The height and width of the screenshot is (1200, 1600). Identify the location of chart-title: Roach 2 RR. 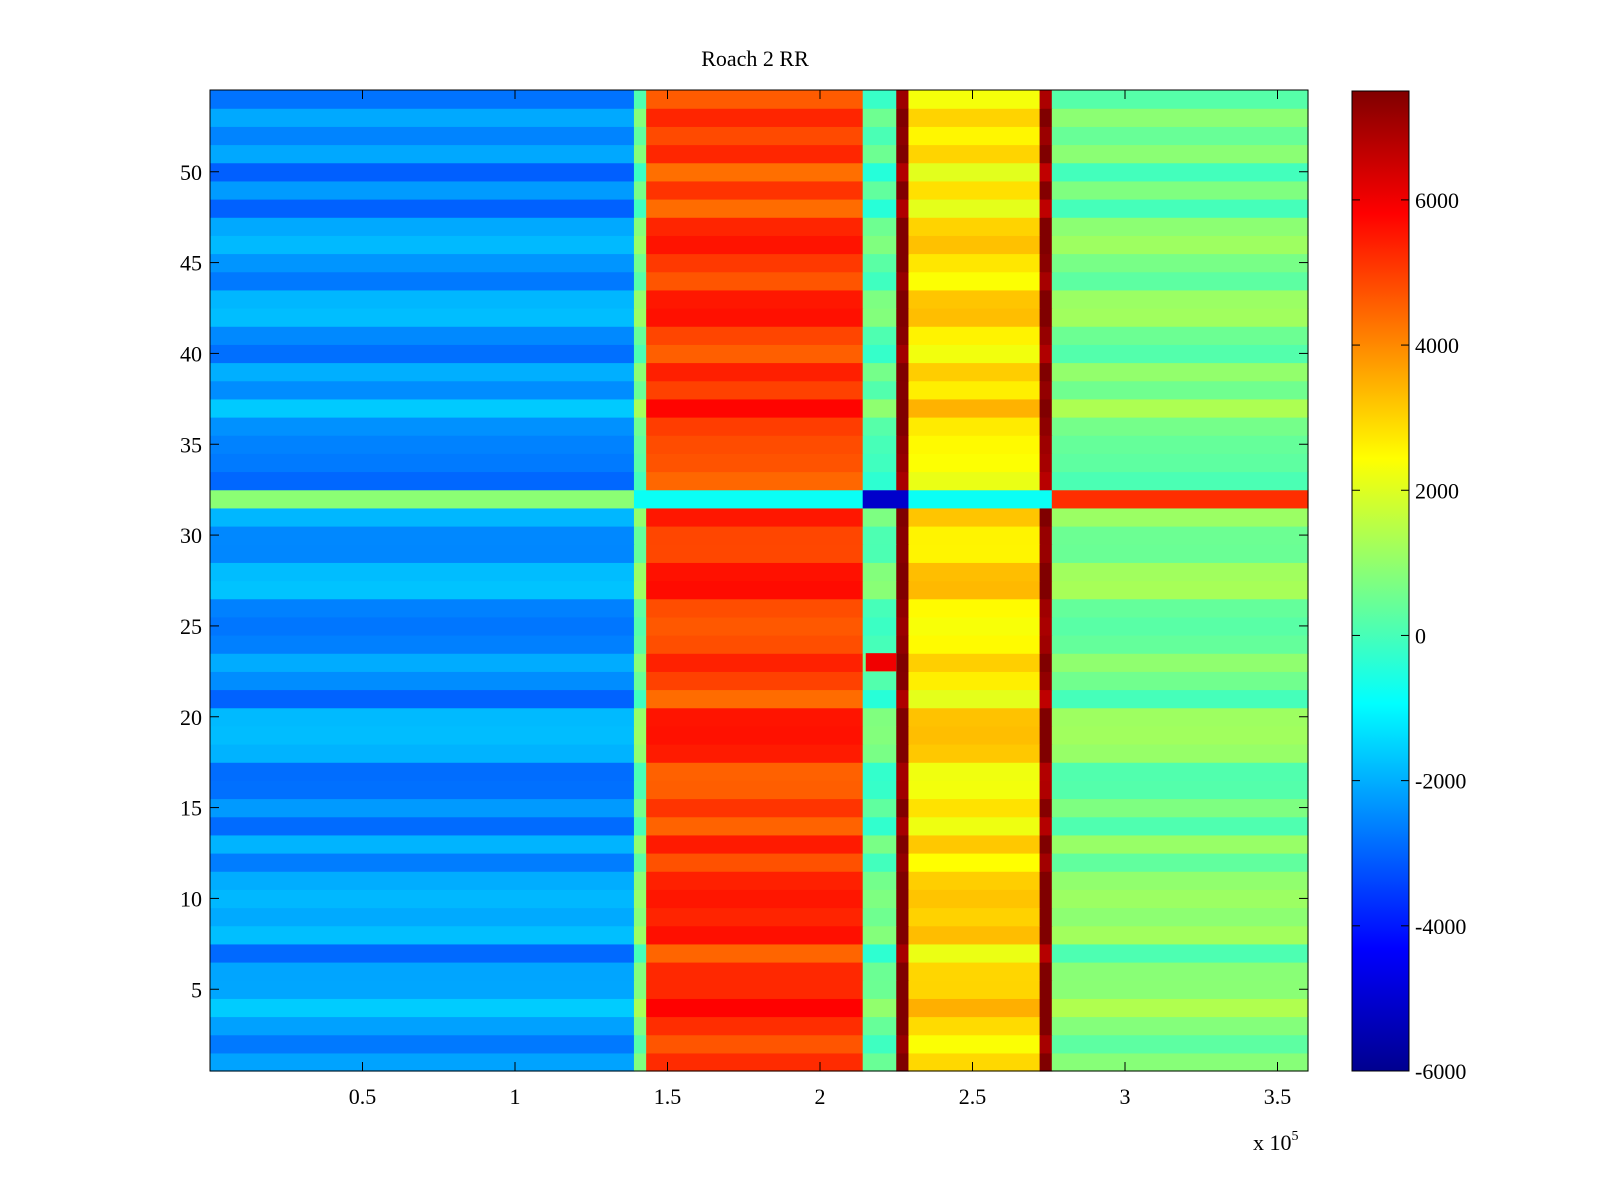
(755, 58).